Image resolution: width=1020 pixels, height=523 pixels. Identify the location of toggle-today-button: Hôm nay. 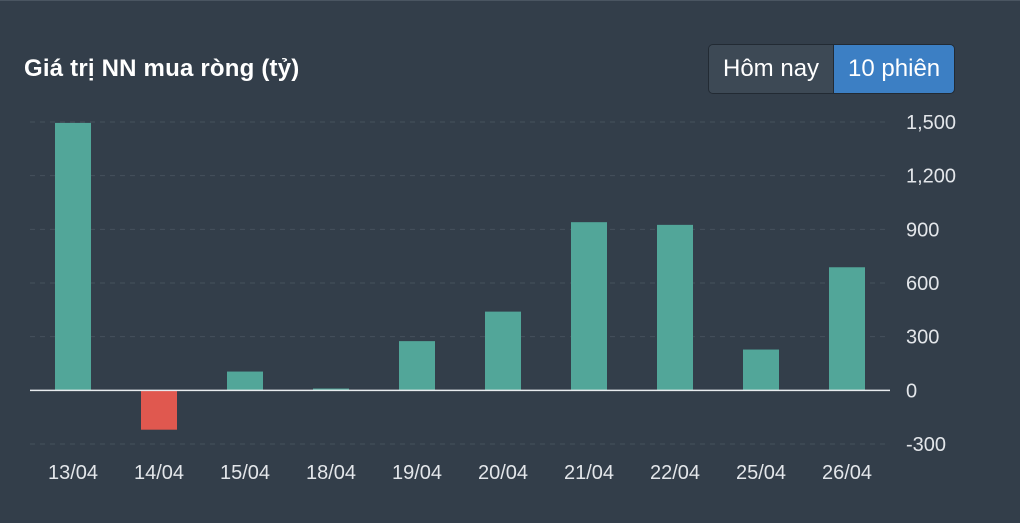
(772, 69).